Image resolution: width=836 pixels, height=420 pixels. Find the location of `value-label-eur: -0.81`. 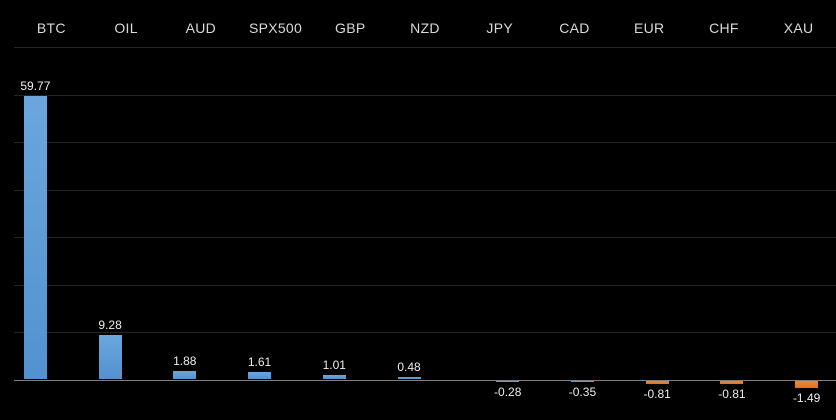

value-label-eur: -0.81 is located at coordinates (657, 394).